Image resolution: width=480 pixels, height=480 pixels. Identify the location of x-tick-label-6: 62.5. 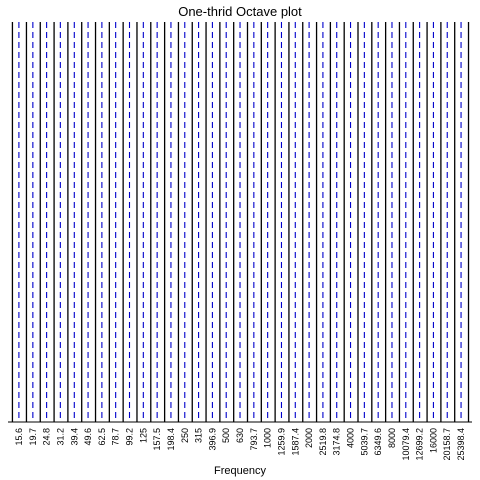
(102, 437).